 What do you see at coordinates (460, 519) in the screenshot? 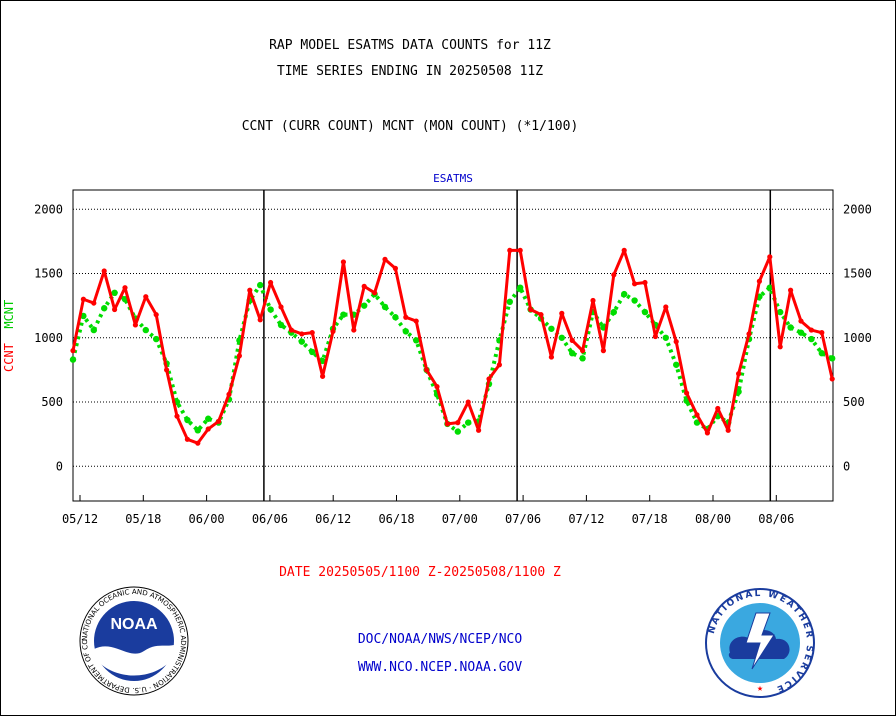
I see `x-tick-label: 07/00` at bounding box center [460, 519].